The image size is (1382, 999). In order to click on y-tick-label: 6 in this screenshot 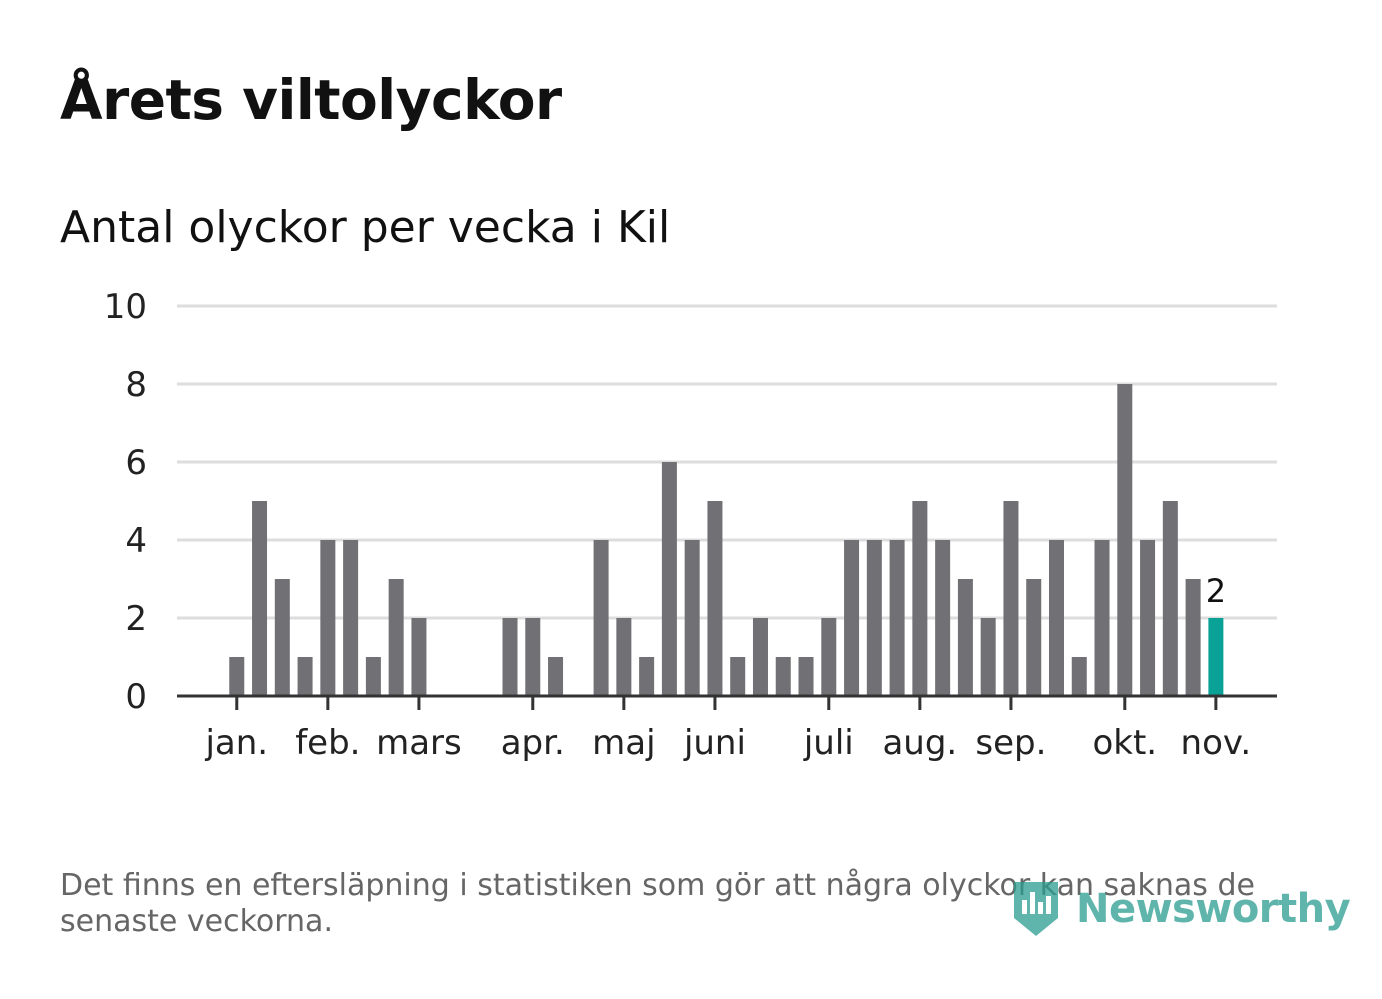, I will do `click(136, 463)`.